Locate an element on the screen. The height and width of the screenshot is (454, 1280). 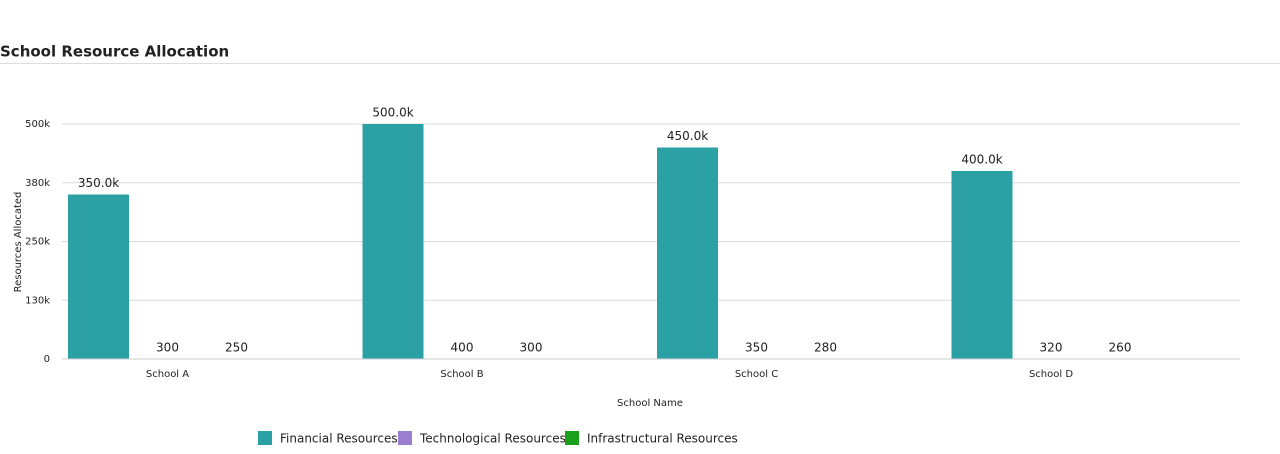
value-label: 400.0k is located at coordinates (981, 160).